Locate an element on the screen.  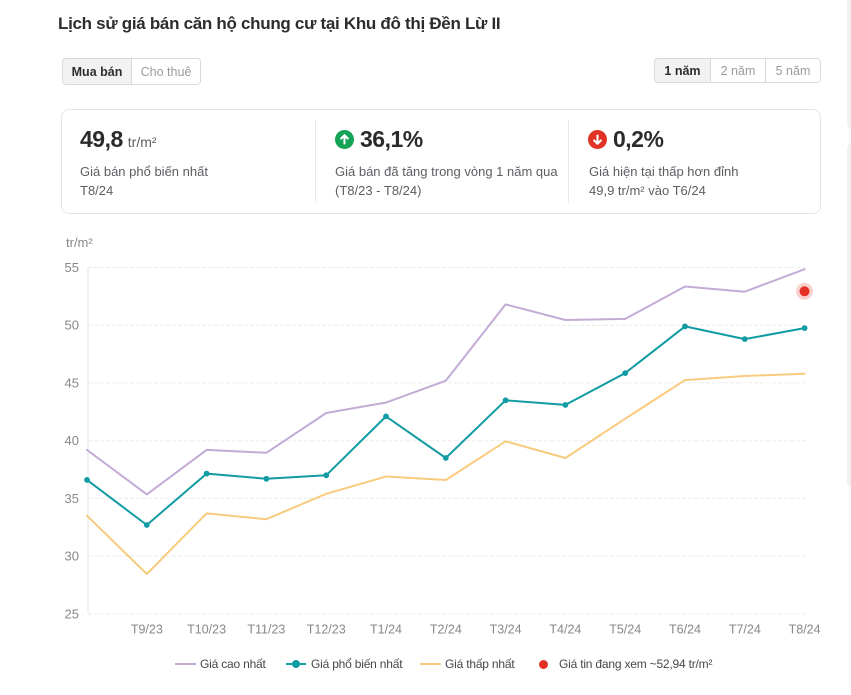
svg-text: T8/24 is located at coordinates (805, 630).